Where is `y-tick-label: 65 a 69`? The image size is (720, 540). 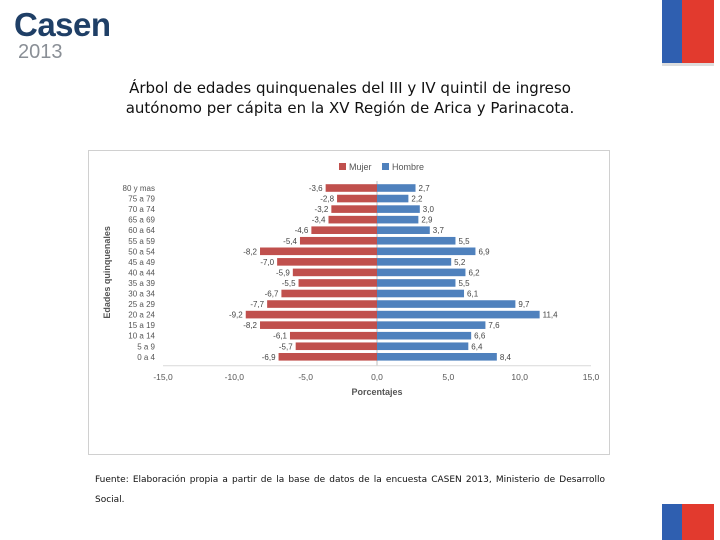 y-tick-label: 65 a 69 is located at coordinates (141, 220).